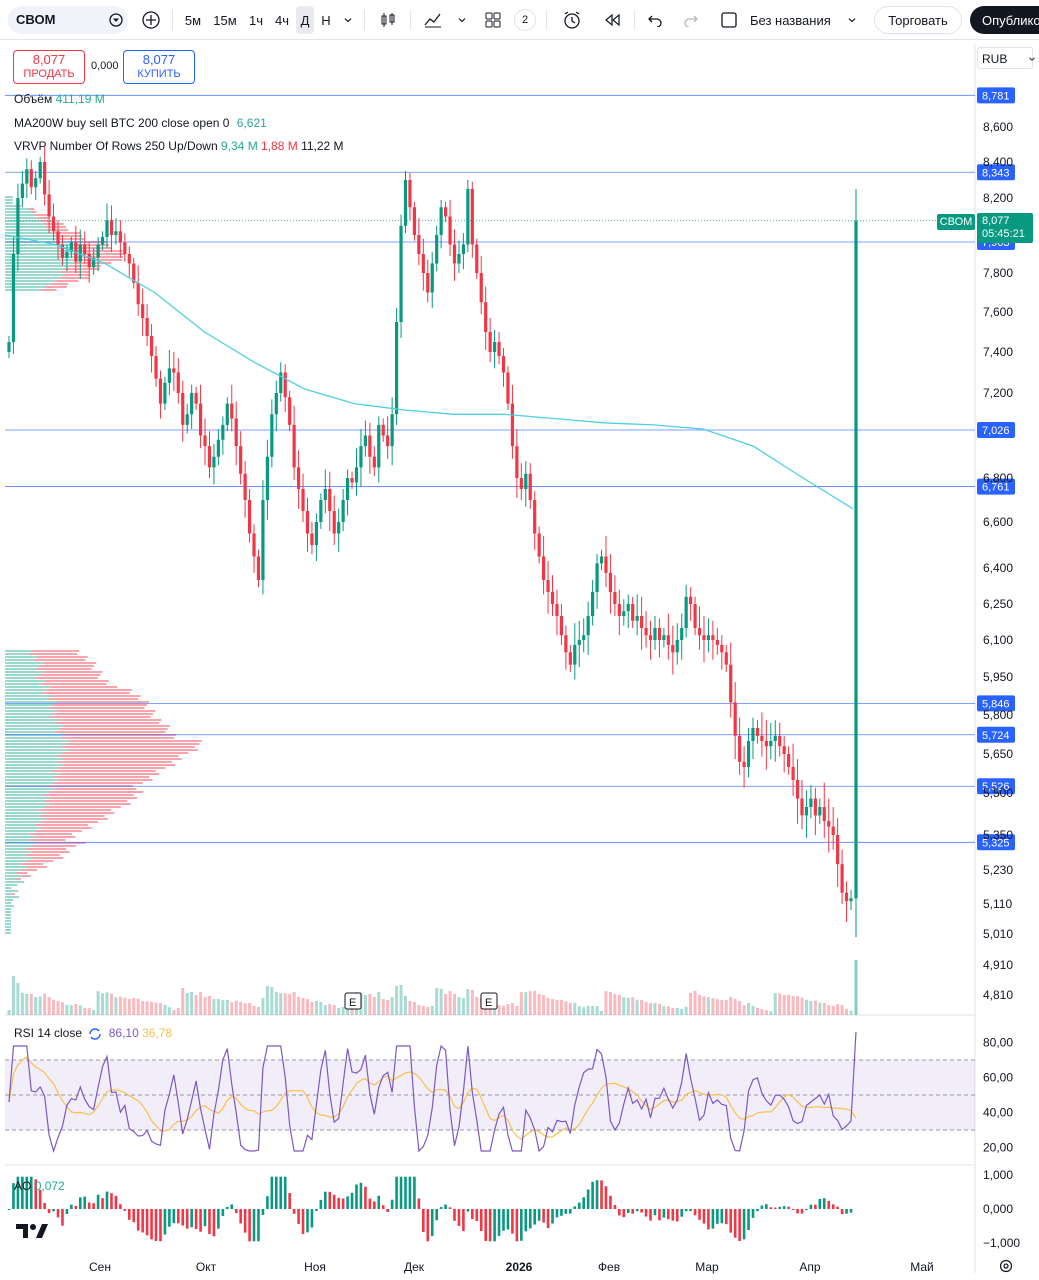 This screenshot has height=1280, width=1039. Describe the element at coordinates (39, 1186) in the screenshot. I see `ao-legend: AO 0,072` at that location.